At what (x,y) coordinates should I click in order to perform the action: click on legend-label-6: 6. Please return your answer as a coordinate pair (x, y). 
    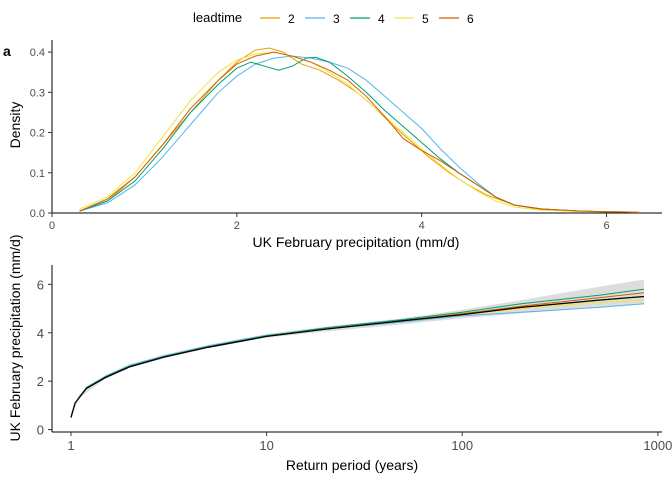
    Looking at the image, I should click on (470, 19).